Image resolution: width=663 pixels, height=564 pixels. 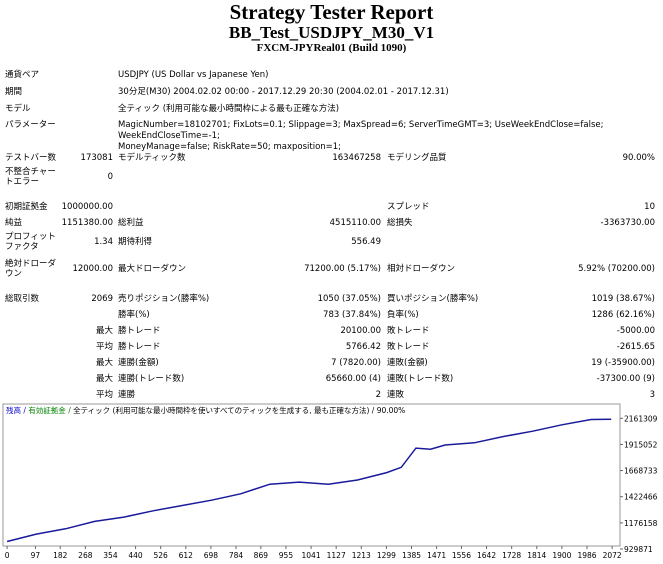 What do you see at coordinates (103, 242) in the screenshot?
I see `stat-value: 1.34` at bounding box center [103, 242].